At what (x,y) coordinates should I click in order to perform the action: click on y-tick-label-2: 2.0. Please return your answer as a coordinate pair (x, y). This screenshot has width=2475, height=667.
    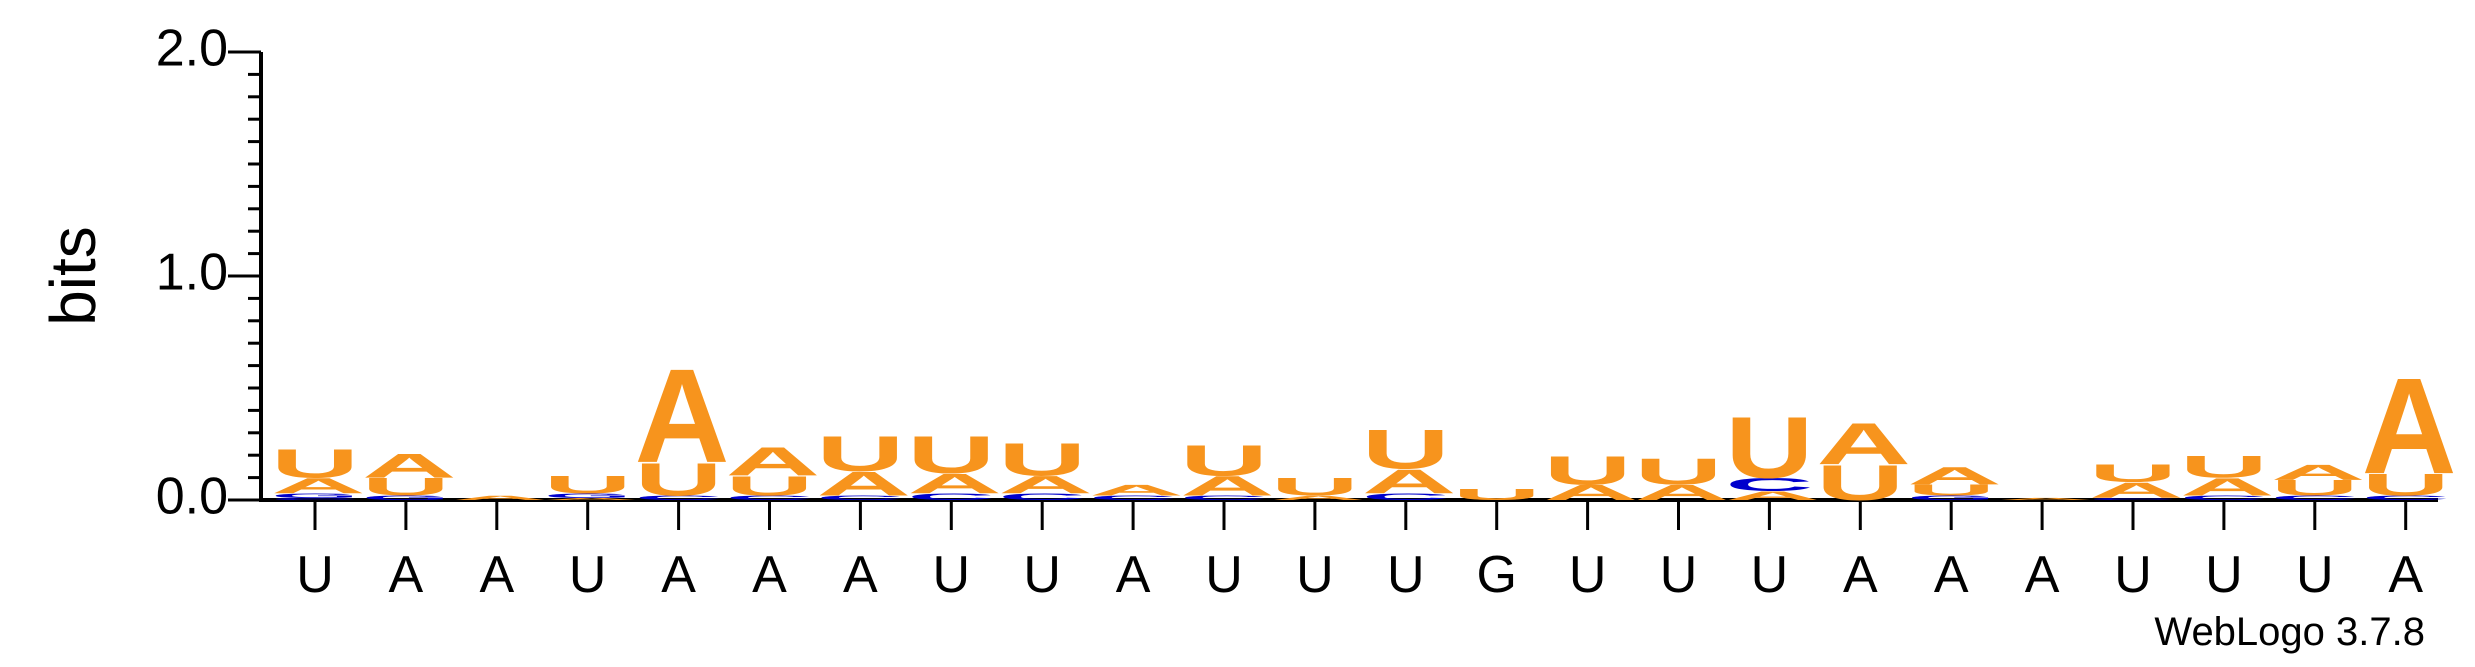
    Looking at the image, I should click on (192, 49).